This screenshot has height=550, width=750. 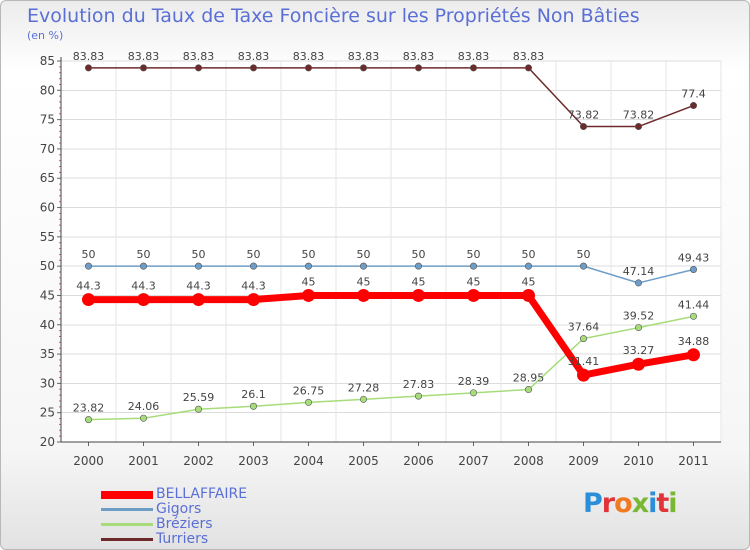 What do you see at coordinates (584, 361) in the screenshot?
I see `data-label-bellaffaire: 31.41` at bounding box center [584, 361].